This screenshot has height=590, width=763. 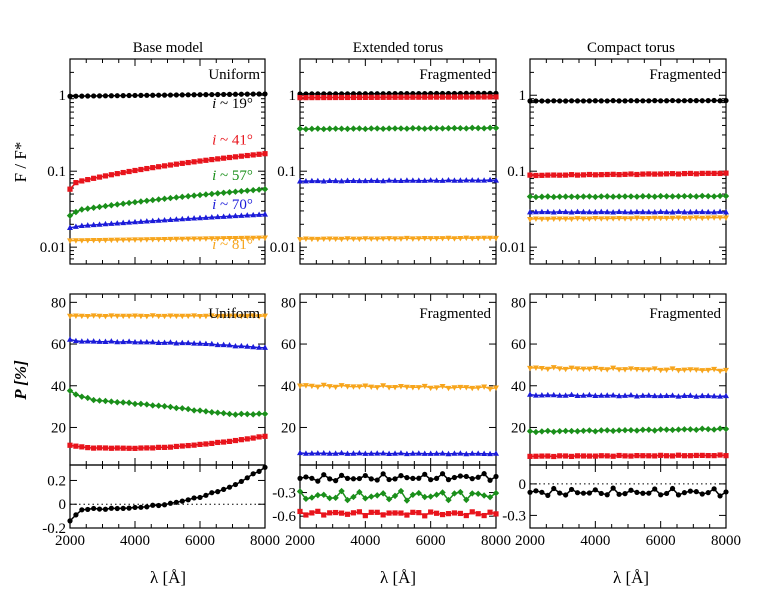 I want to click on plot-frame, so click(x=167, y=496).